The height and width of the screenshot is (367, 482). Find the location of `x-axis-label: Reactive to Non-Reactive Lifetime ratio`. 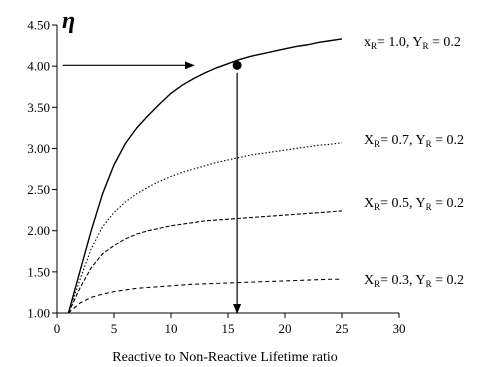

x-axis-label: Reactive to Non-Reactive Lifetime ratio is located at coordinates (224, 357).